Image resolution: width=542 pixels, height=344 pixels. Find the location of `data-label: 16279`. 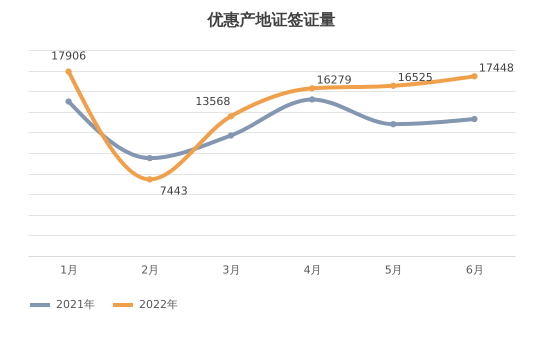

data-label: 16279 is located at coordinates (334, 79).